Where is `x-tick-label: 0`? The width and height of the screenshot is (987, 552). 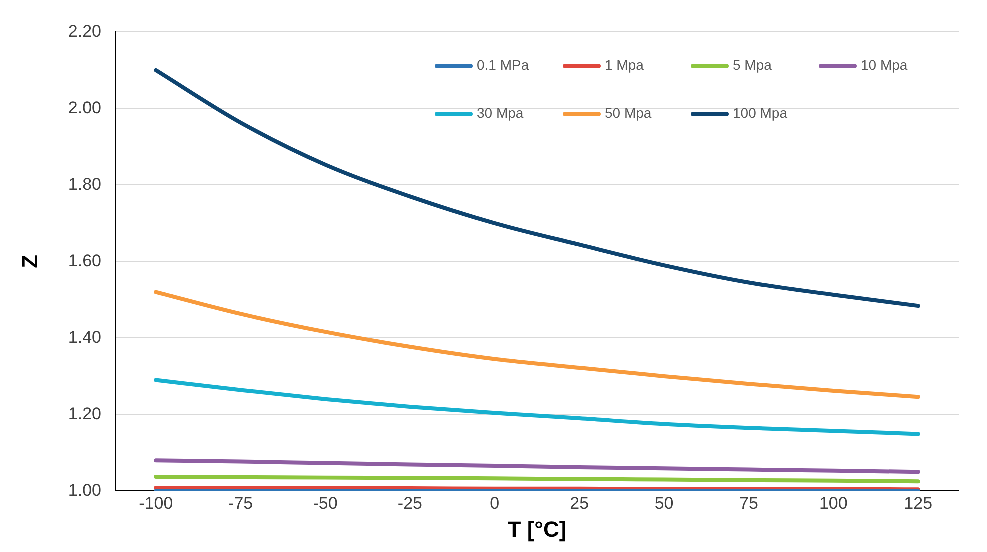 x-tick-label: 0 is located at coordinates (495, 504).